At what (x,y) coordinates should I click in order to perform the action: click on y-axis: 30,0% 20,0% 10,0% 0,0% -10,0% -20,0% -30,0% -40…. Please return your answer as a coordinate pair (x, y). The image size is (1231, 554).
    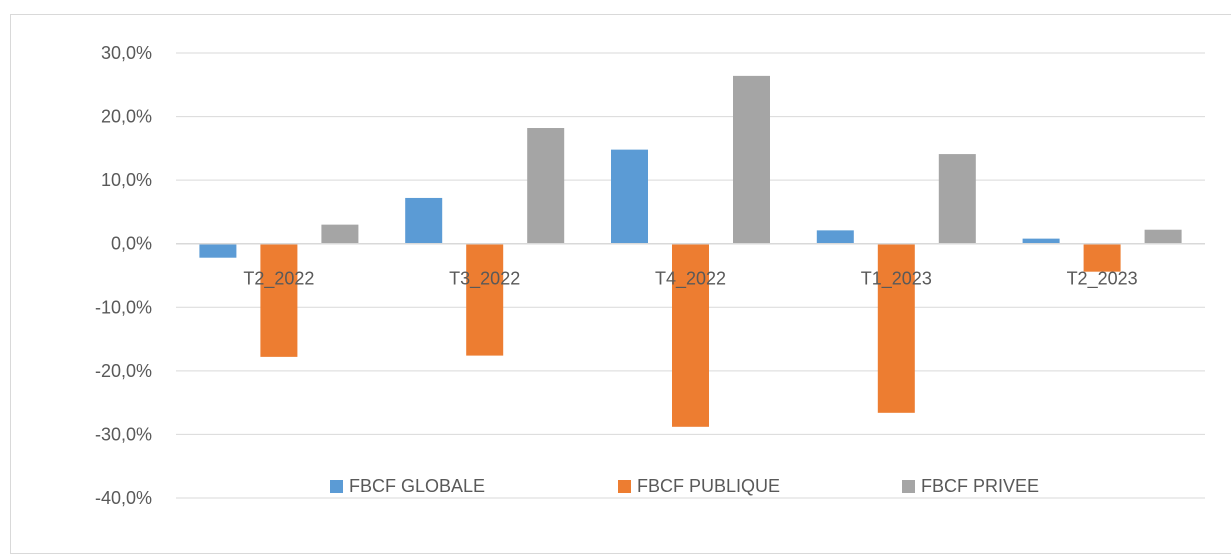
    Looking at the image, I should click on (123, 275).